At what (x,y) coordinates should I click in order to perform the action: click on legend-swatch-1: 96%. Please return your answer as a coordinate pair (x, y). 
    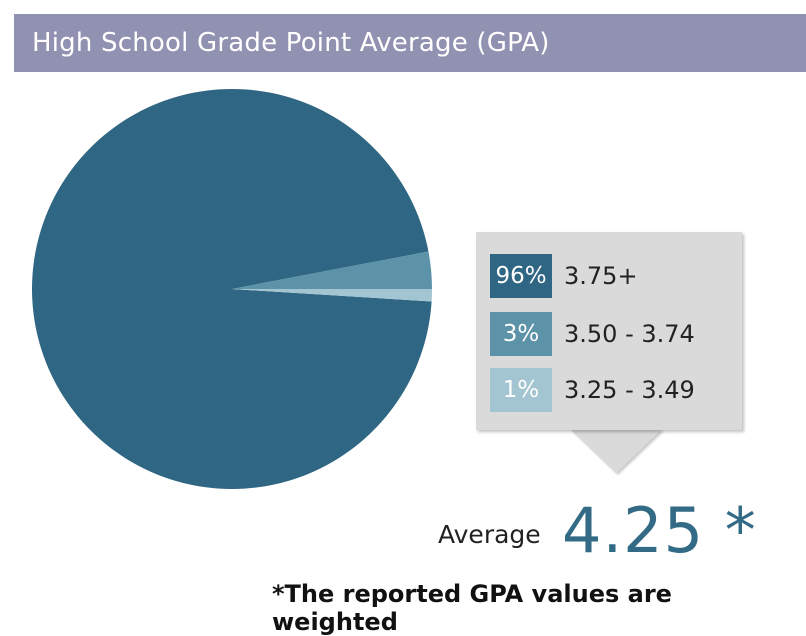
    Looking at the image, I should click on (521, 276).